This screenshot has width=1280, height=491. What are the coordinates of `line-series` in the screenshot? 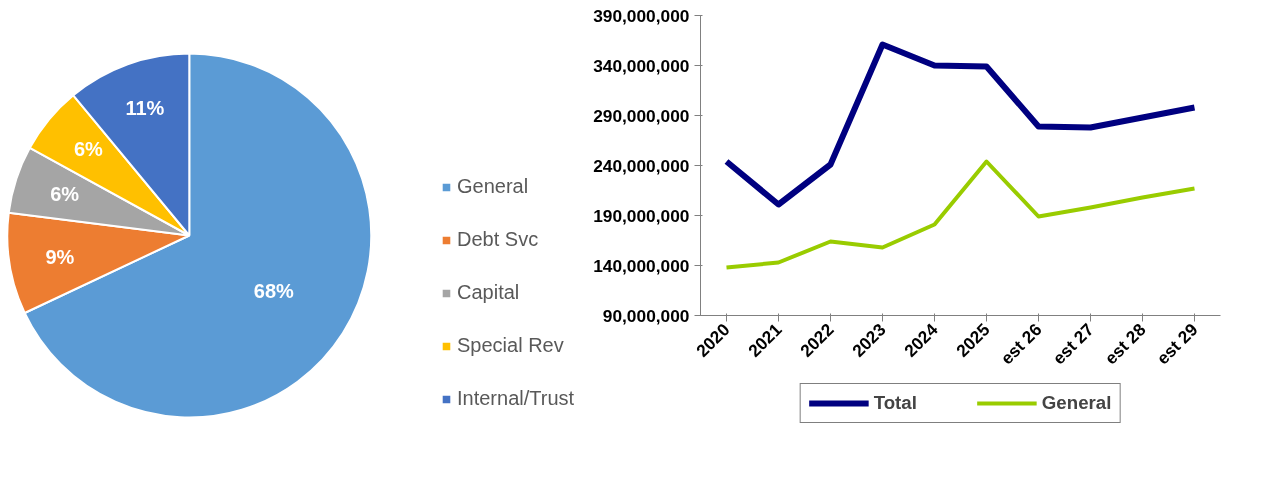 It's located at (960, 214).